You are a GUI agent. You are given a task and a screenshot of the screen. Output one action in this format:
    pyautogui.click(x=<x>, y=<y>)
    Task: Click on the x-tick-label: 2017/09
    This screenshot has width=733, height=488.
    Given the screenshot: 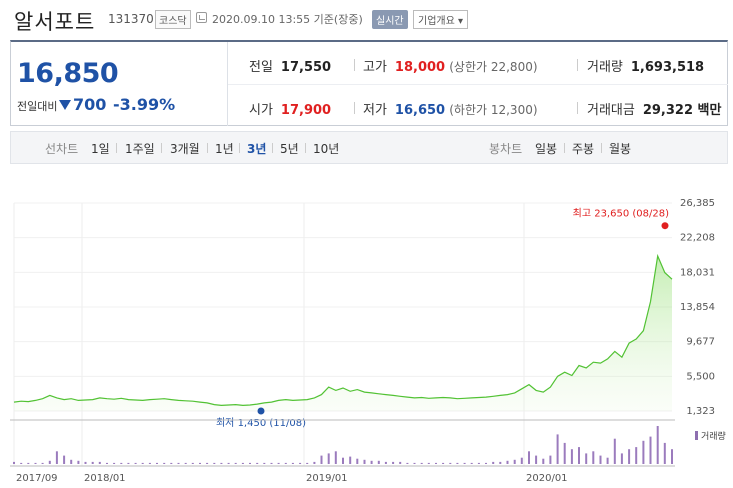 What is the action you would take?
    pyautogui.click(x=37, y=478)
    